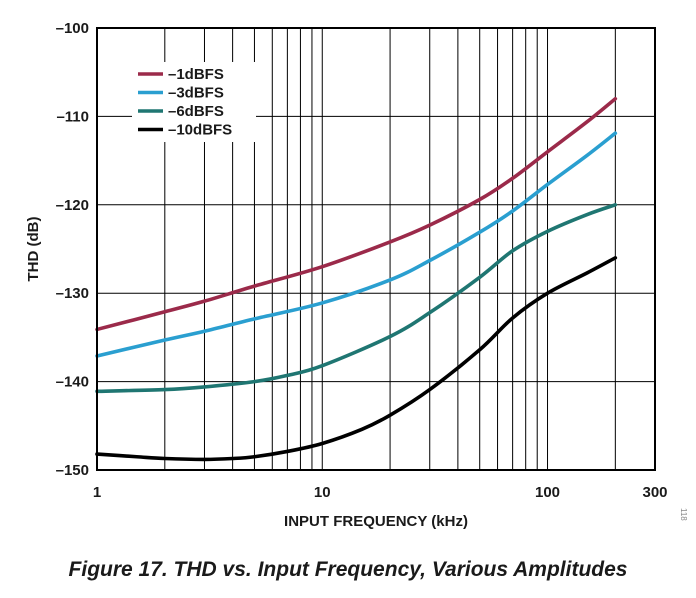 The height and width of the screenshot is (598, 696). Describe the element at coordinates (97, 492) in the screenshot. I see `x-tick-label: 1` at that location.